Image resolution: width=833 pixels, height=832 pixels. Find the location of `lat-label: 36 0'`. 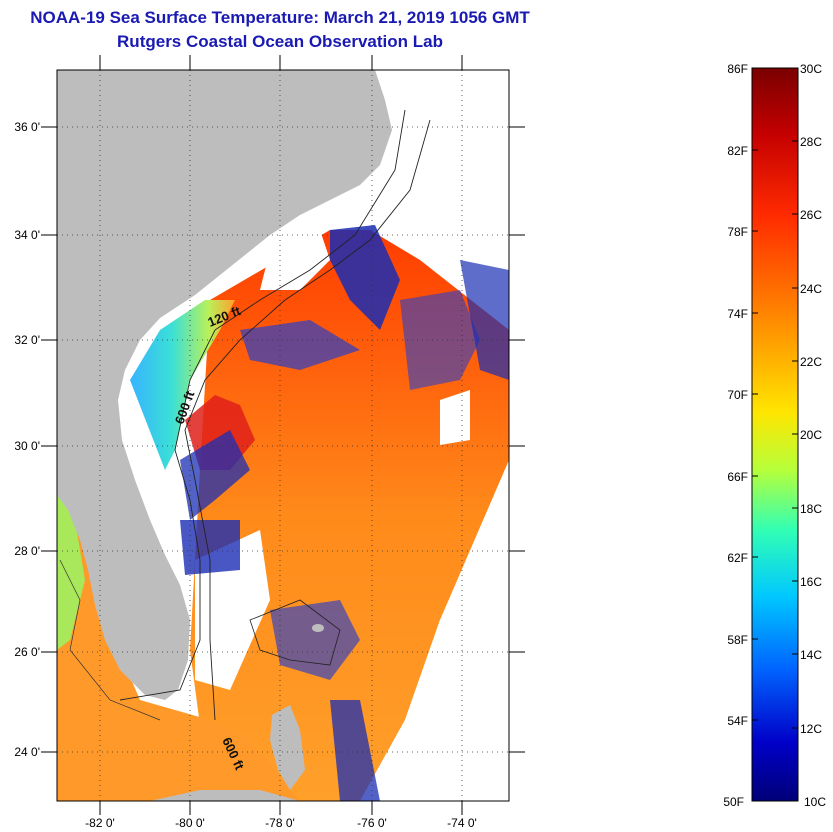

lat-label: 36 0' is located at coordinates (27, 127).